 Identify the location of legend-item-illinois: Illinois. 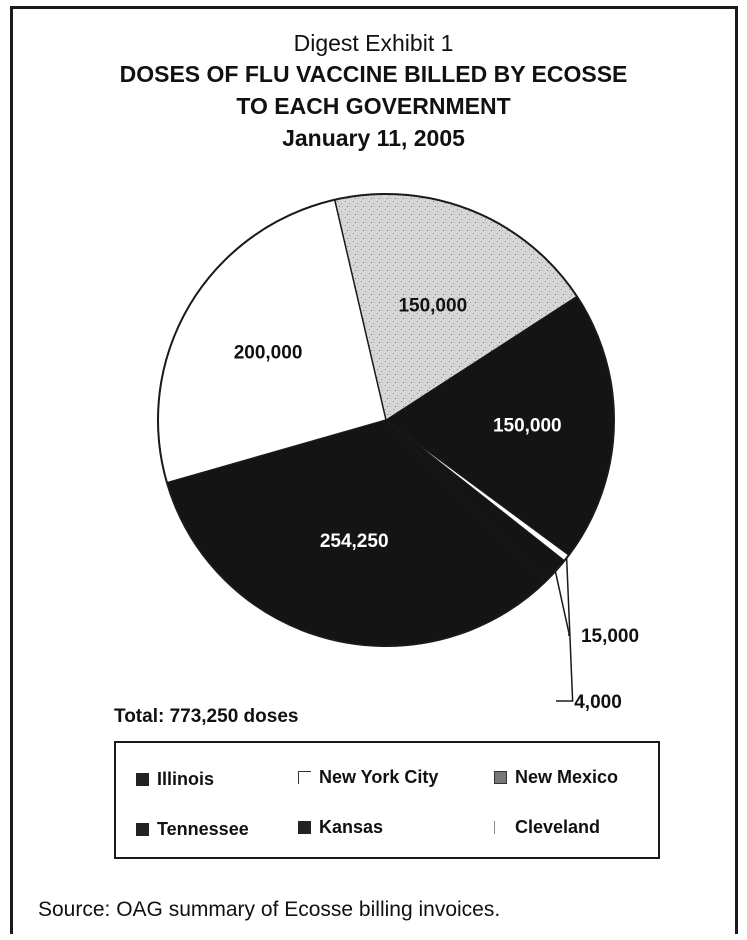
(175, 779).